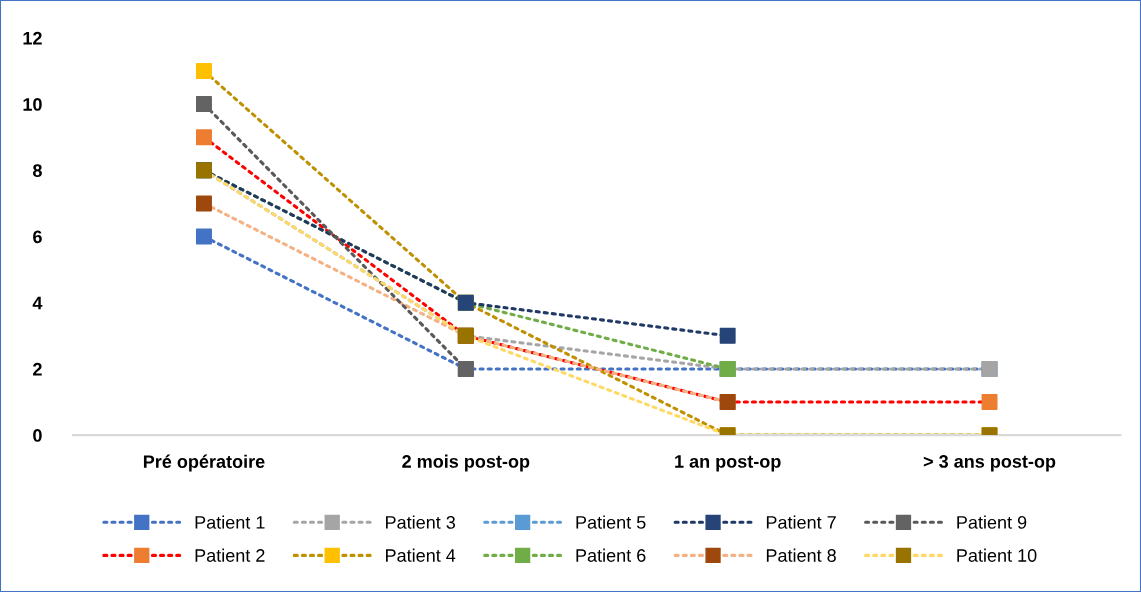 The width and height of the screenshot is (1141, 592). I want to click on legend-label: Patient 5, so click(611, 522).